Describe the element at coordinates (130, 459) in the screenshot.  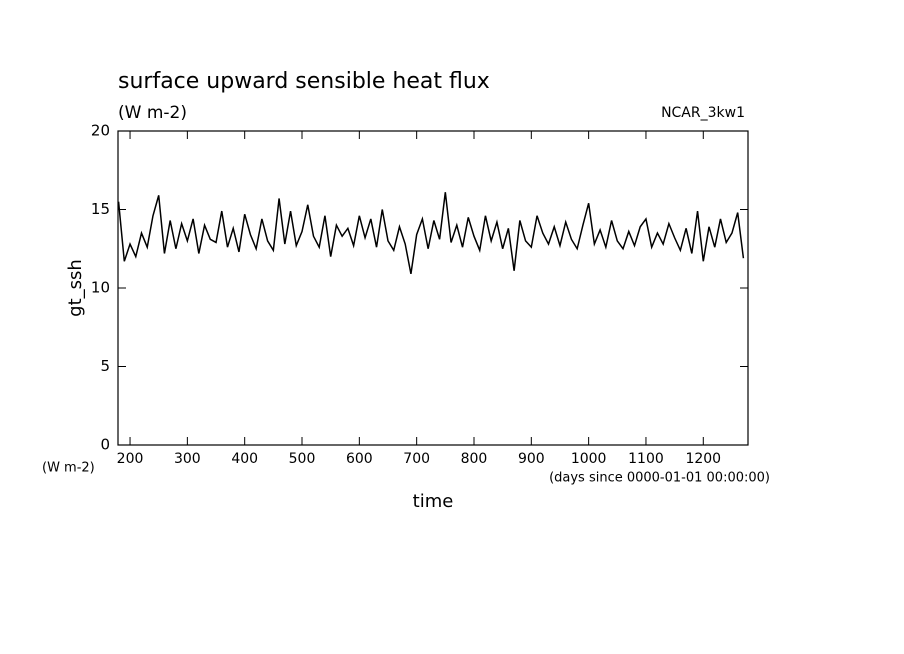
I see `x-tick-label: 200` at that location.